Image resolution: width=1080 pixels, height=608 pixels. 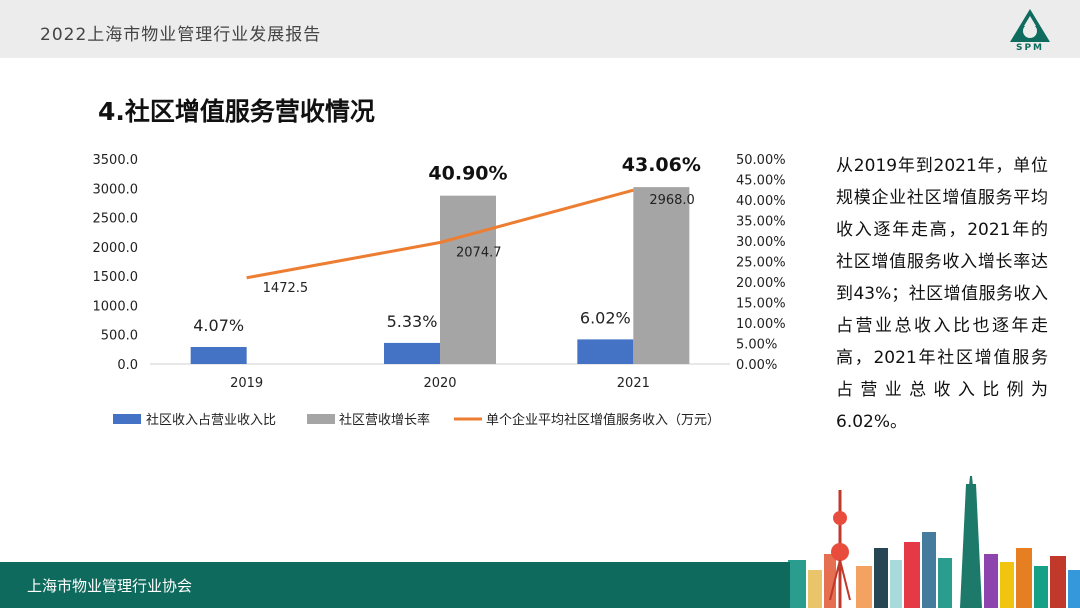 I want to click on right-axis-tick-label: 35.00%, so click(x=761, y=222).